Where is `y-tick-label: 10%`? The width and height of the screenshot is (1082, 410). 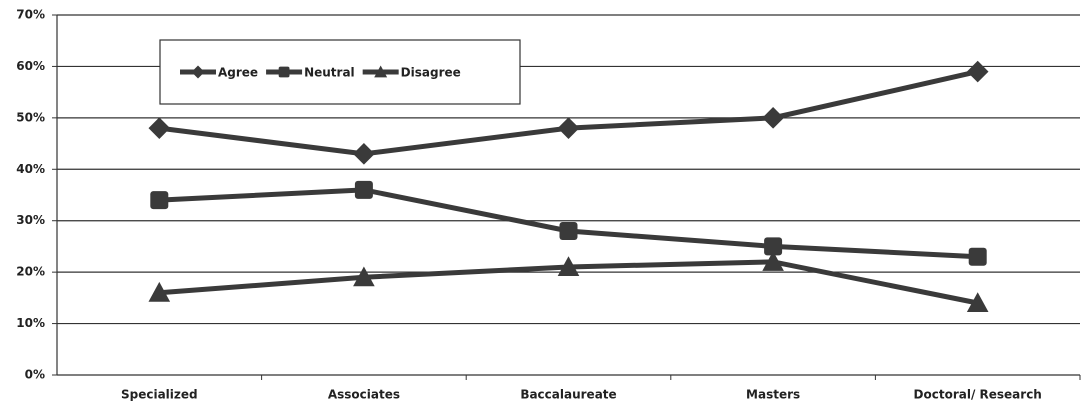
y-tick-label: 10% is located at coordinates (30, 323).